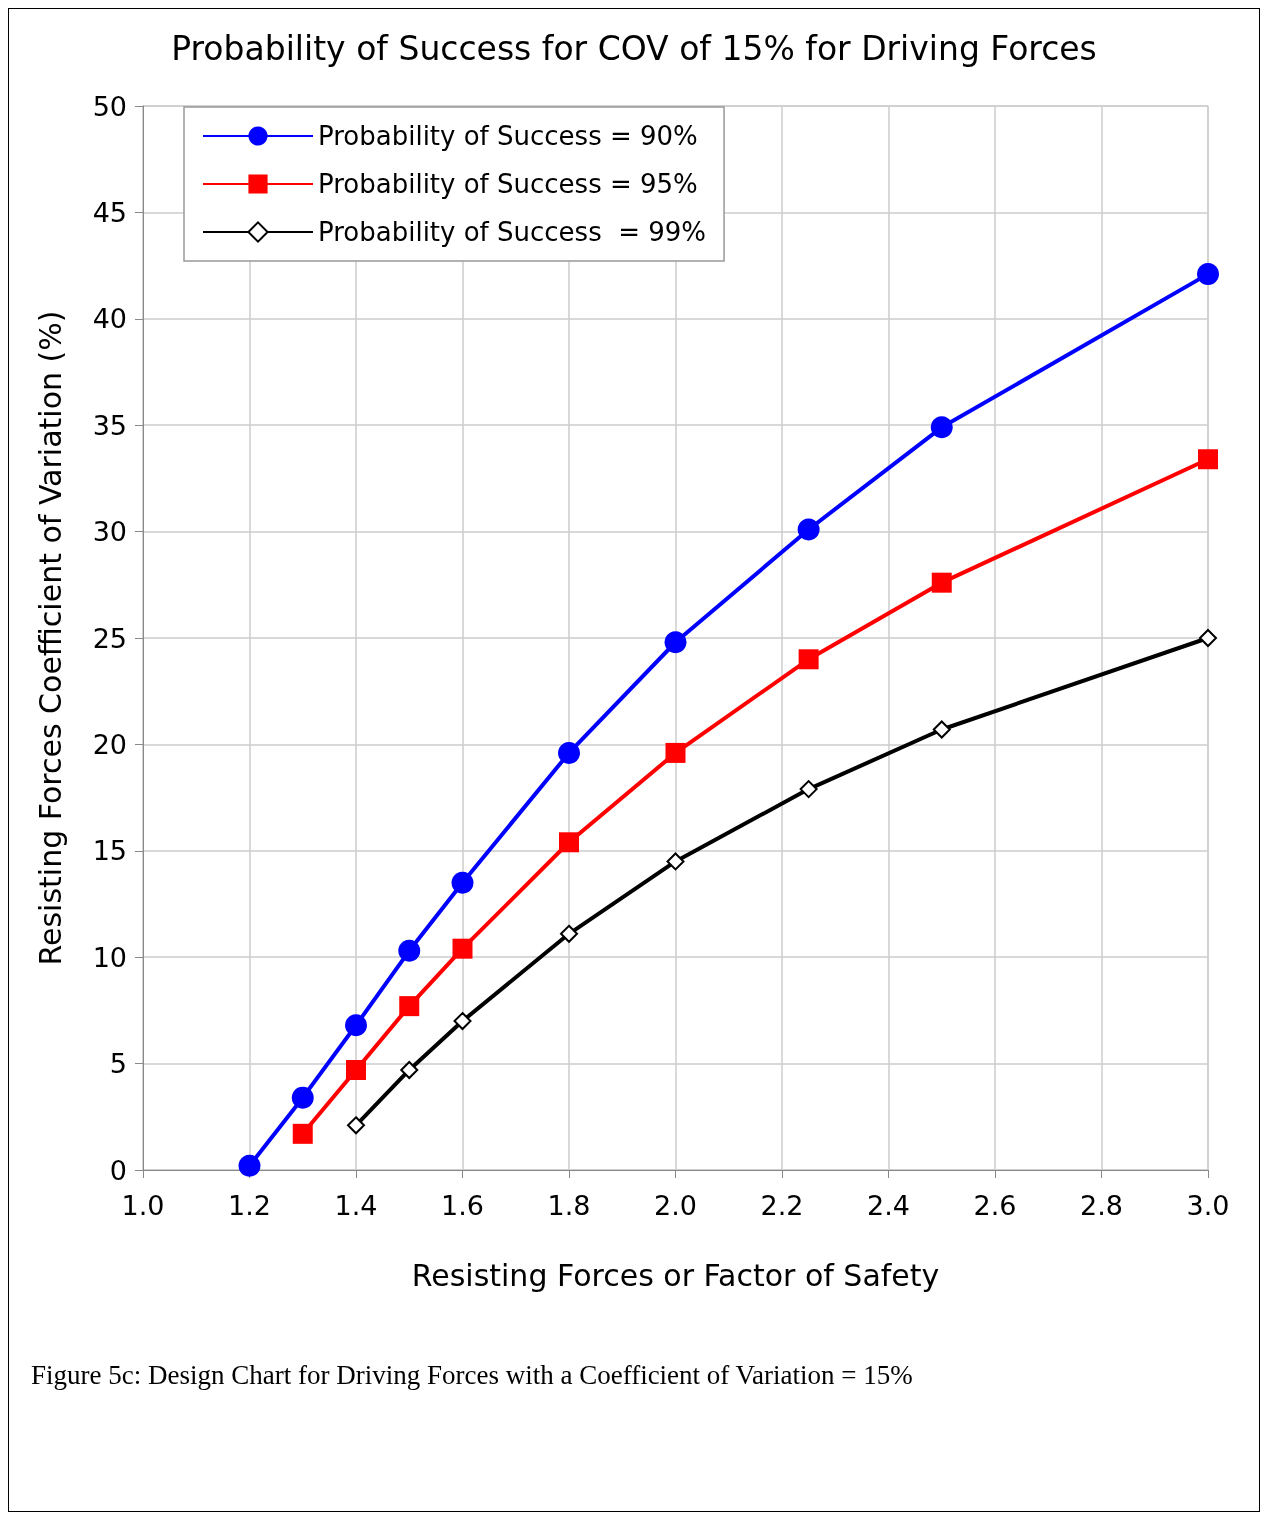  I want to click on x-tick-label: 2.8, so click(1101, 1205).